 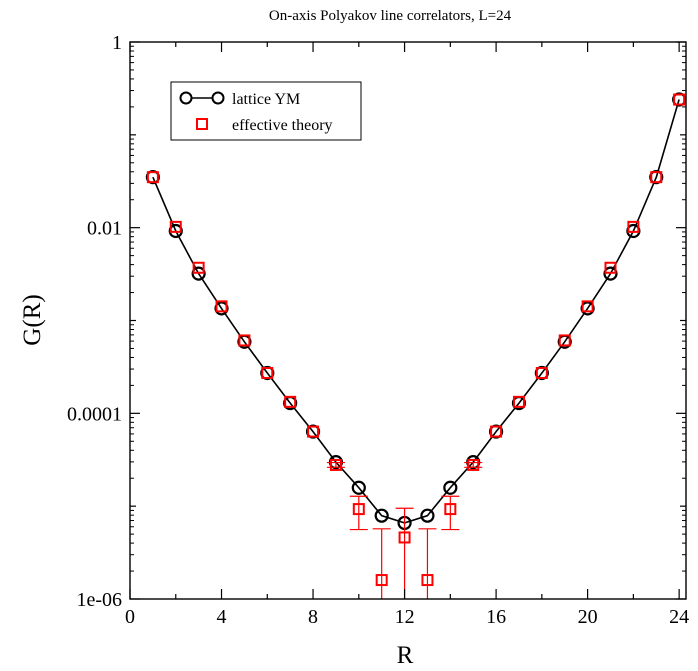 What do you see at coordinates (32, 319) in the screenshot?
I see `y-axis-label: G(R)` at bounding box center [32, 319].